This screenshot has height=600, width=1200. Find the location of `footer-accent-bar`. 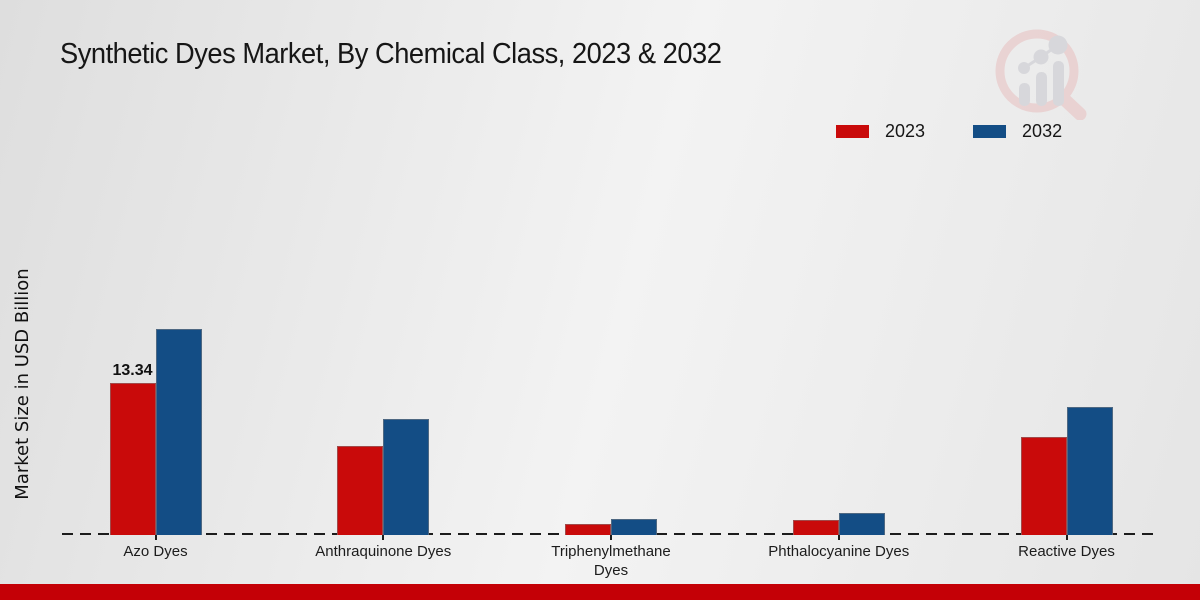

footer-accent-bar is located at coordinates (600, 592).